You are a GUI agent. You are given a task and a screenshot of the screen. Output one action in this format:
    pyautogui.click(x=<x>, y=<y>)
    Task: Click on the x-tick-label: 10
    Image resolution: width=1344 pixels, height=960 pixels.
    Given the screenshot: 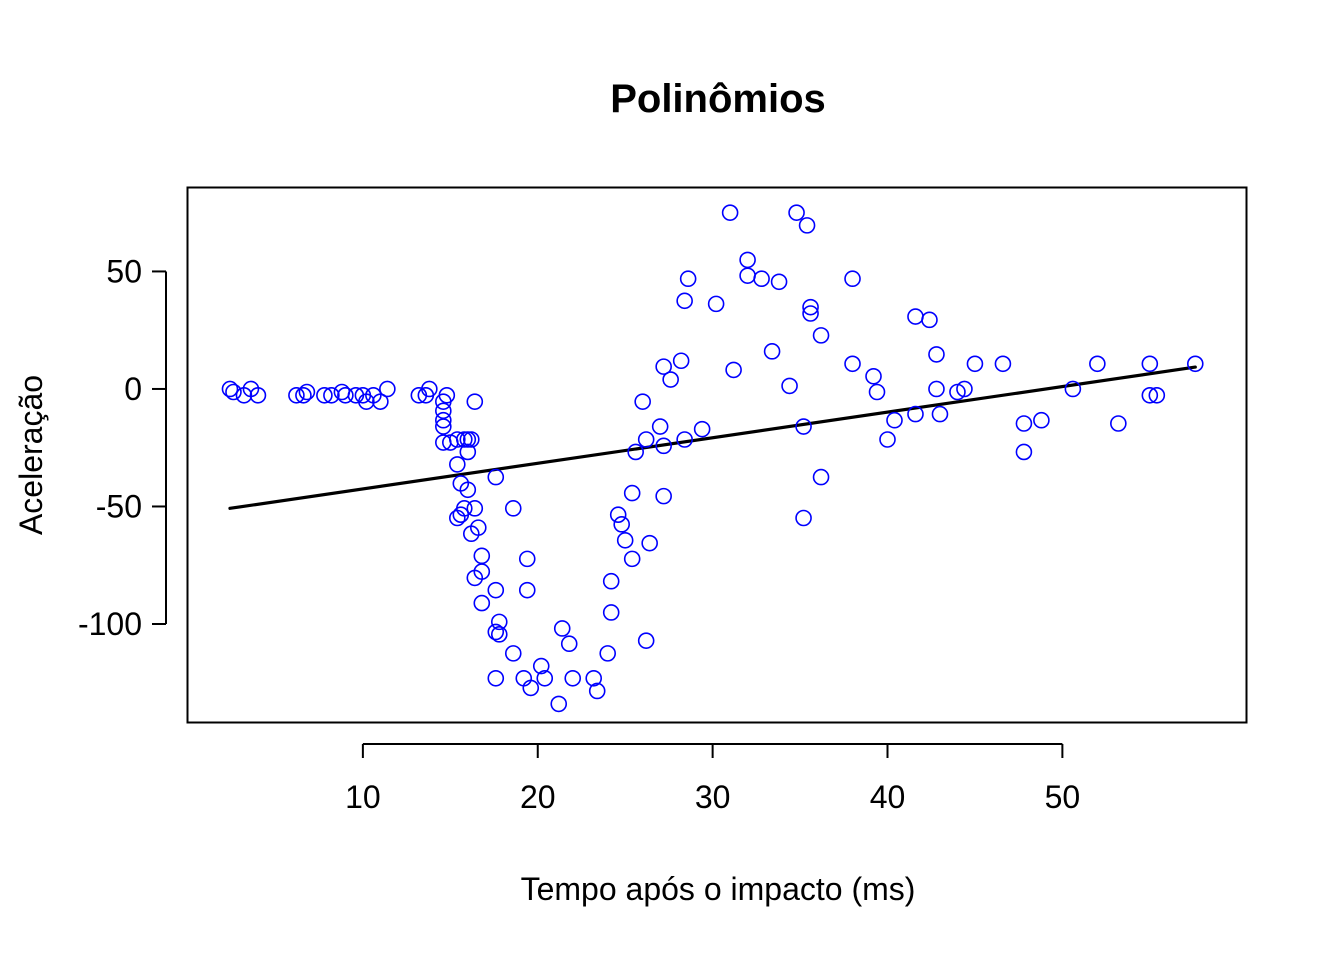 What is the action you would take?
    pyautogui.click(x=363, y=797)
    